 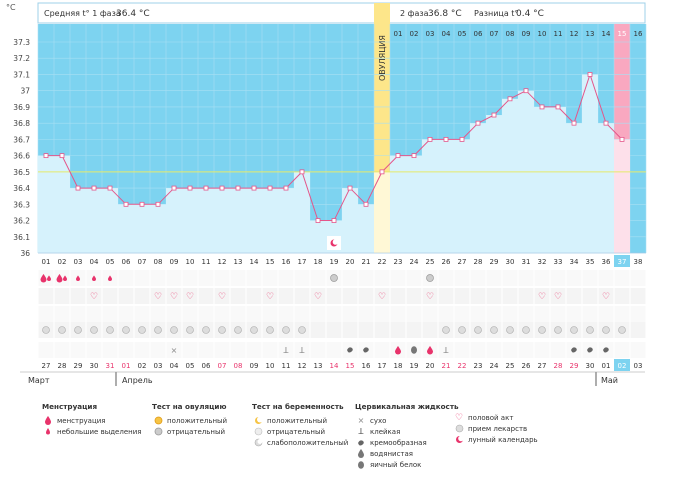 What do you see at coordinates (158, 420) in the screenshot?
I see `sun-positive-icon` at bounding box center [158, 420].